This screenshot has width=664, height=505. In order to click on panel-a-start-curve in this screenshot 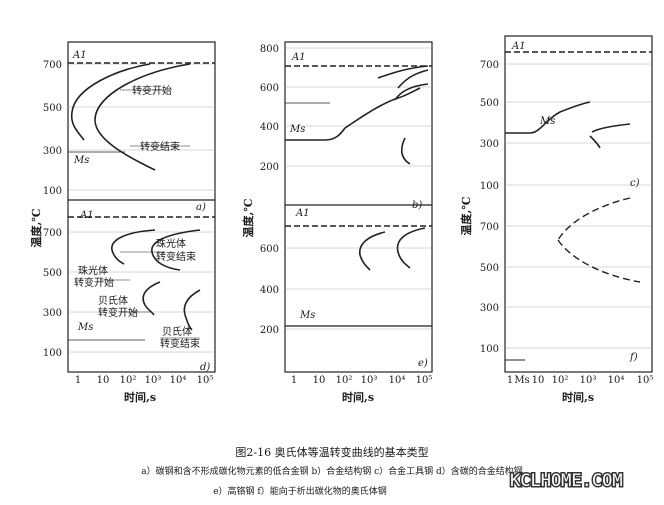, I will do `click(110, 102)`.